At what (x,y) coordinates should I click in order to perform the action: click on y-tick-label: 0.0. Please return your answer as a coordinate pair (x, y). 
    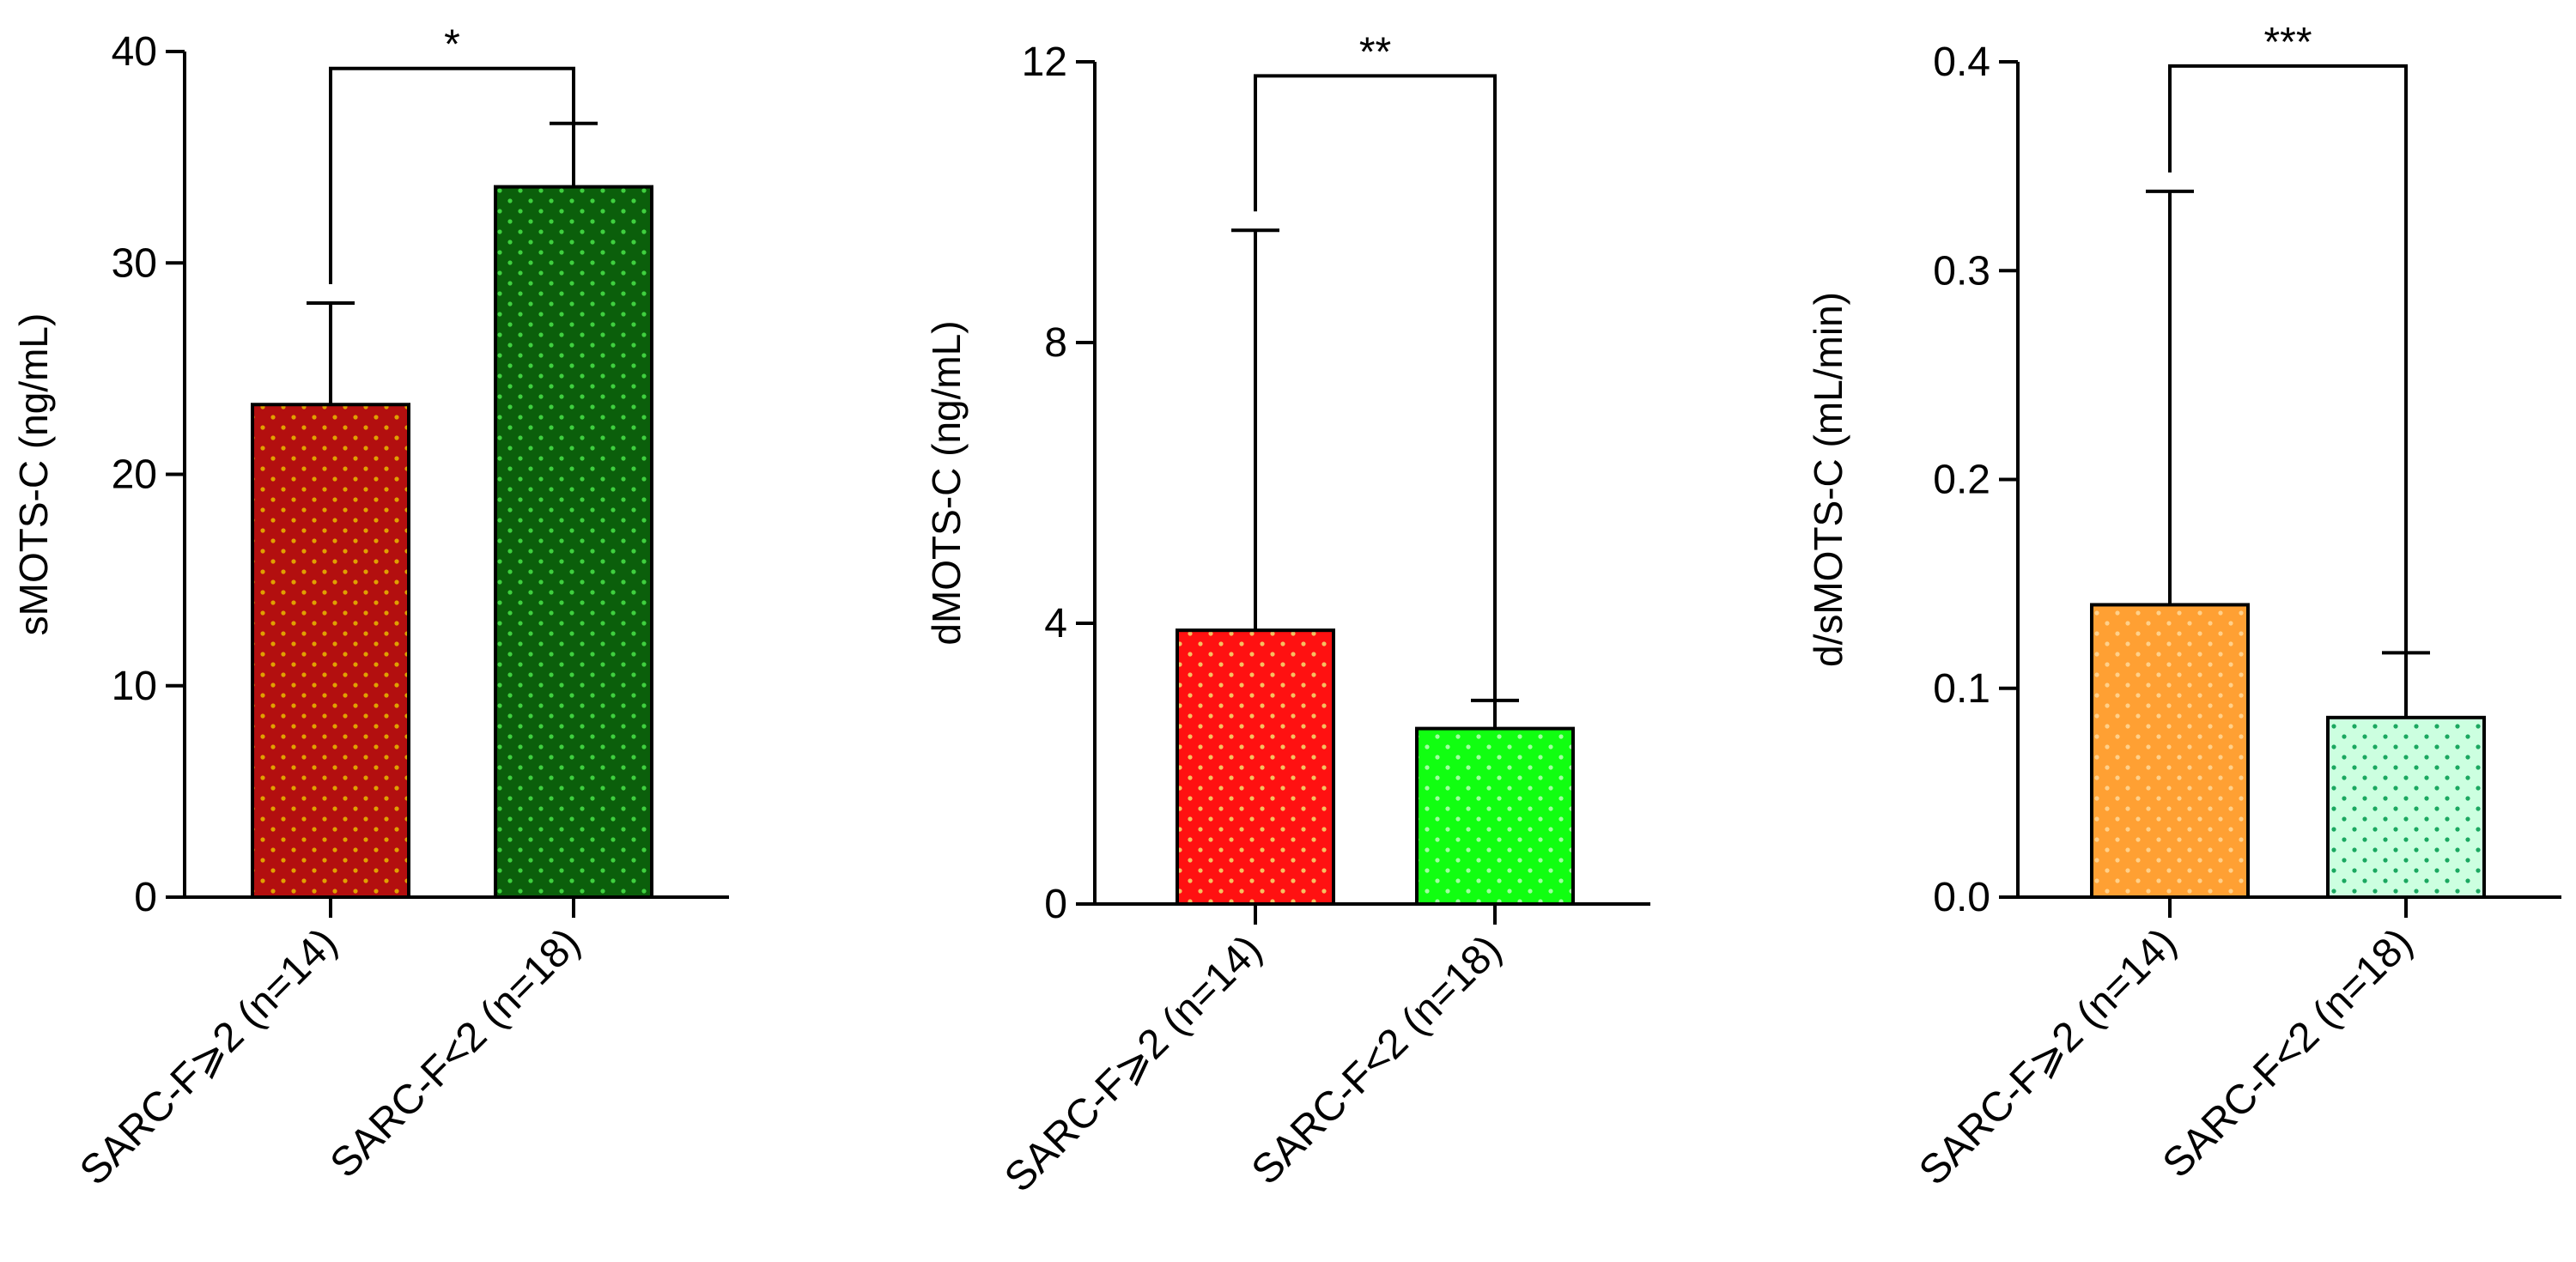
    Looking at the image, I should click on (1961, 897).